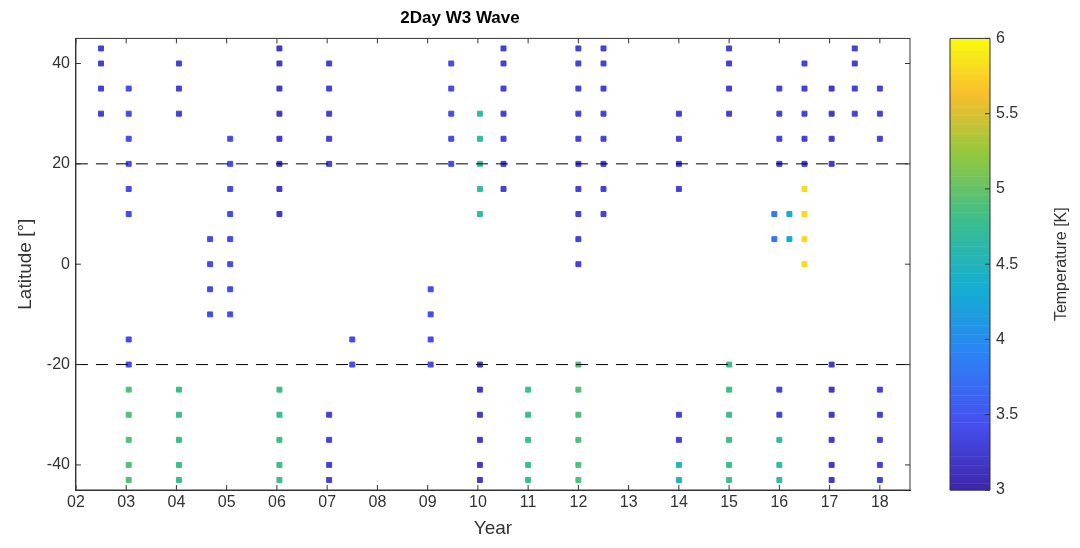 Image resolution: width=1080 pixels, height=548 pixels. I want to click on x-tick-label: 17, so click(829, 502).